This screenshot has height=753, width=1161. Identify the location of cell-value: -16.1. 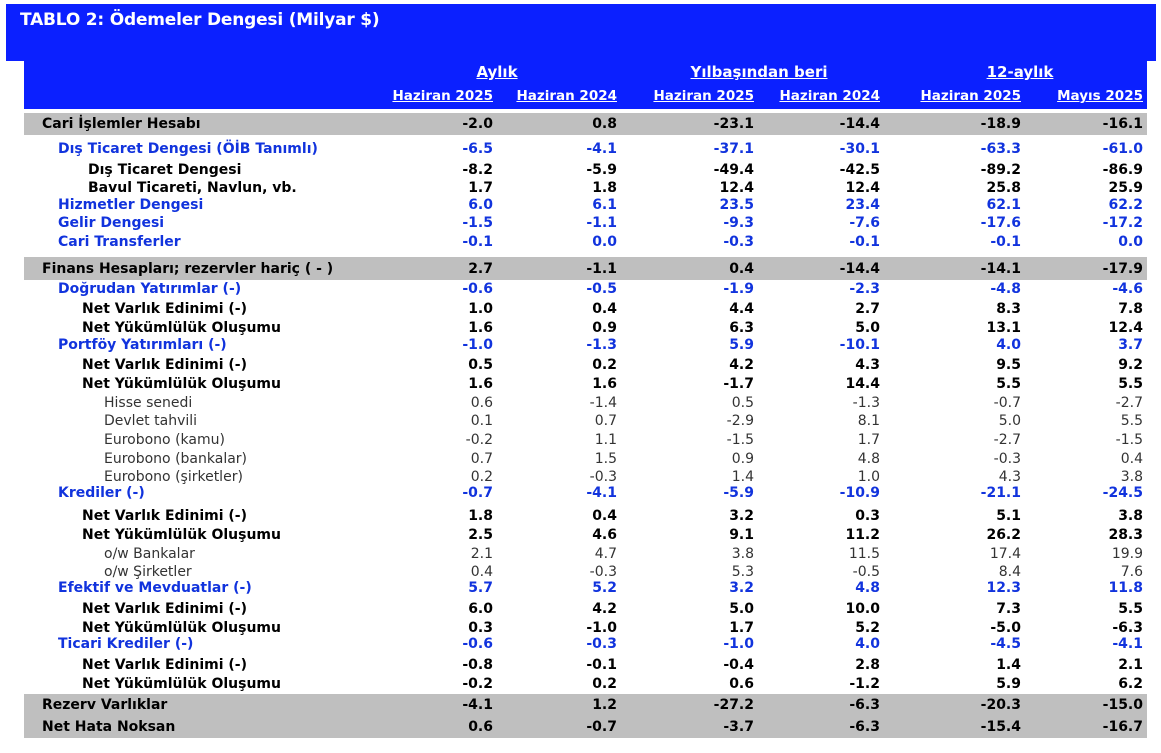
(1122, 124).